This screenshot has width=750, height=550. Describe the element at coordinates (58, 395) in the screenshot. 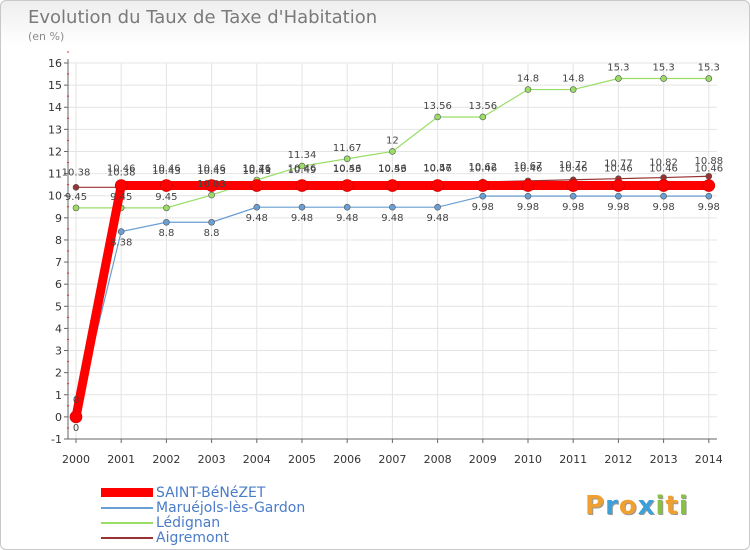

I see `y-tick-label: 1` at that location.